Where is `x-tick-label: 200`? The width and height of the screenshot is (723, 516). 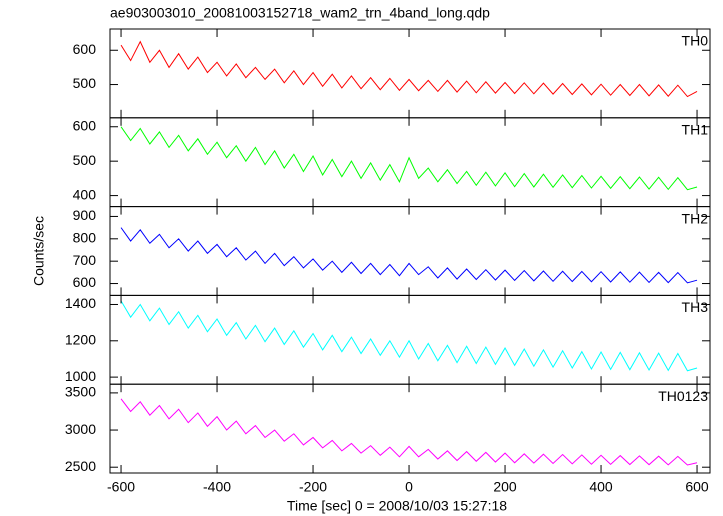 x-tick-label: 200 is located at coordinates (505, 487).